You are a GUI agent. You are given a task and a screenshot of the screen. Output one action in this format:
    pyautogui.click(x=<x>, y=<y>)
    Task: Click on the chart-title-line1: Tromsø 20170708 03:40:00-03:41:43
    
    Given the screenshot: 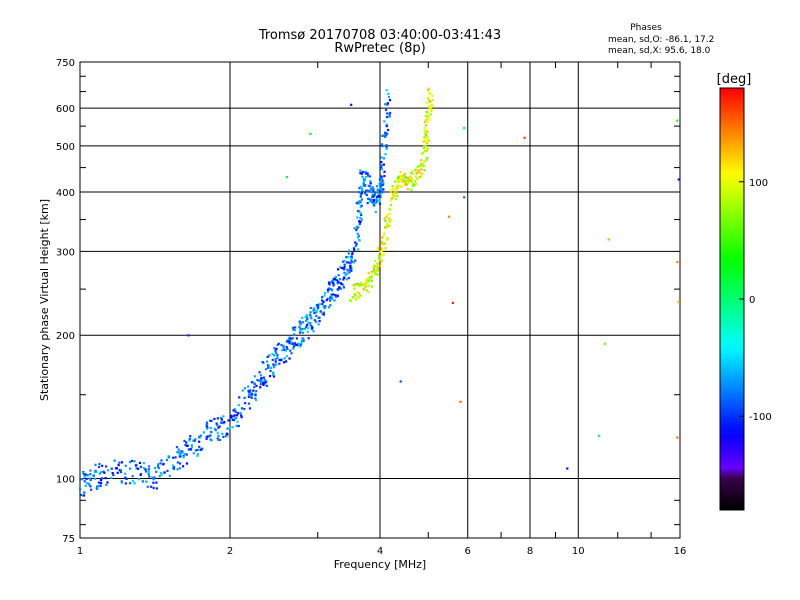 What is the action you would take?
    pyautogui.click(x=379, y=35)
    